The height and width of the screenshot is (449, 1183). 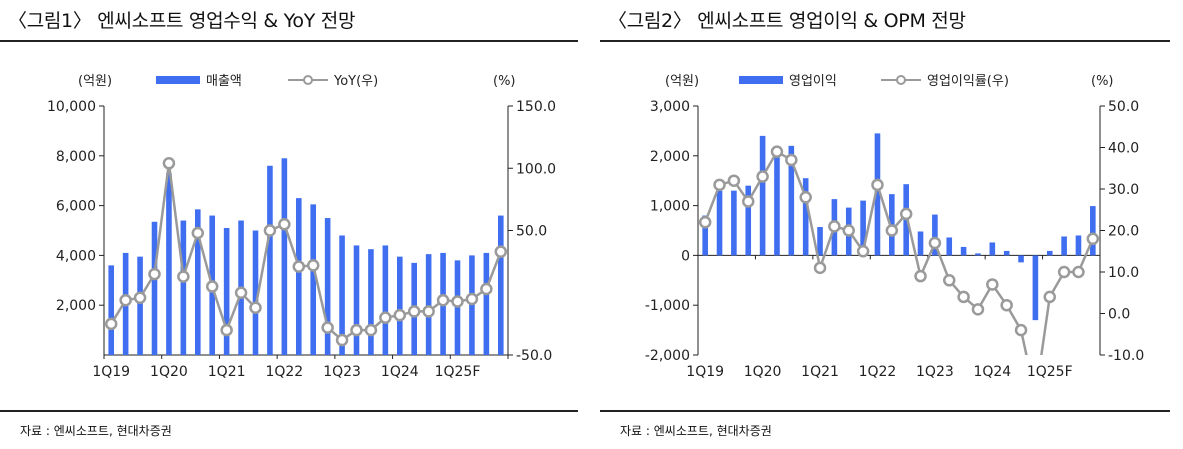 I want to click on line-point-3Q19, so click(x=734, y=180).